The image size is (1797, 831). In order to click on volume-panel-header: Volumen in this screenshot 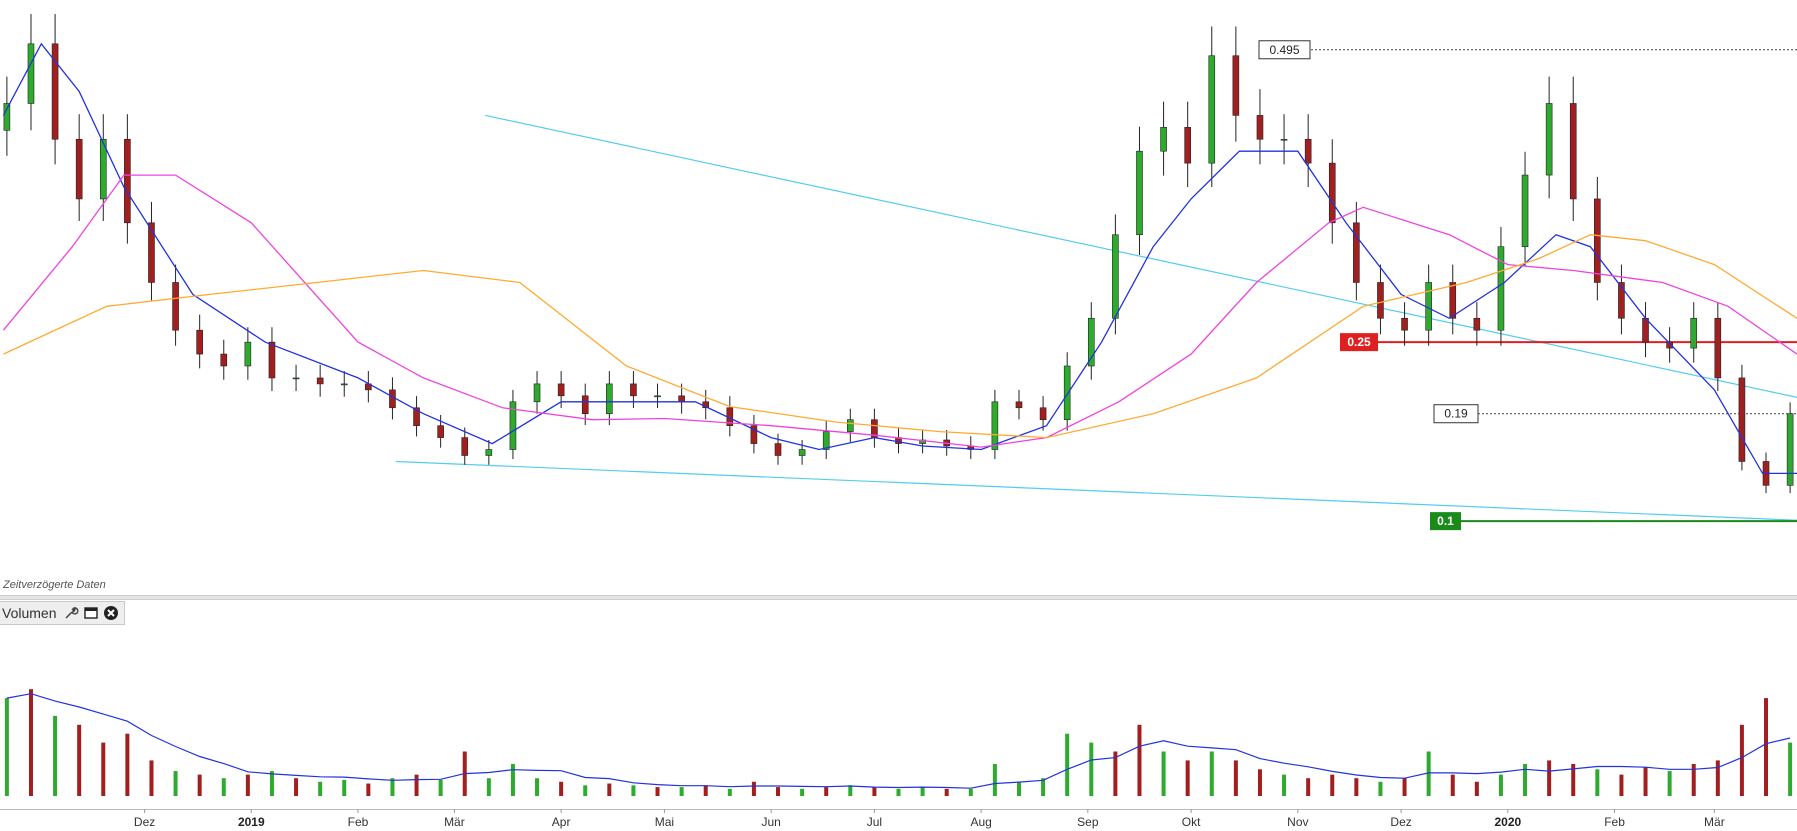, I will do `click(63, 613)`.